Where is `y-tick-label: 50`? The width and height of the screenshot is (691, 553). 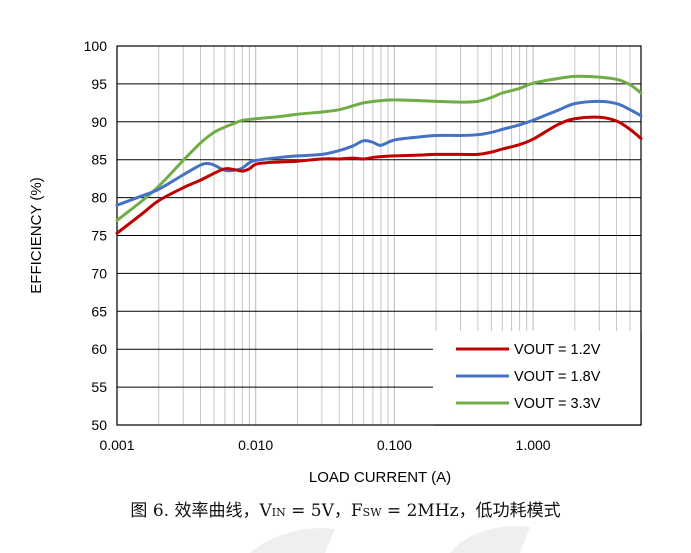
y-tick-label: 50 is located at coordinates (99, 425).